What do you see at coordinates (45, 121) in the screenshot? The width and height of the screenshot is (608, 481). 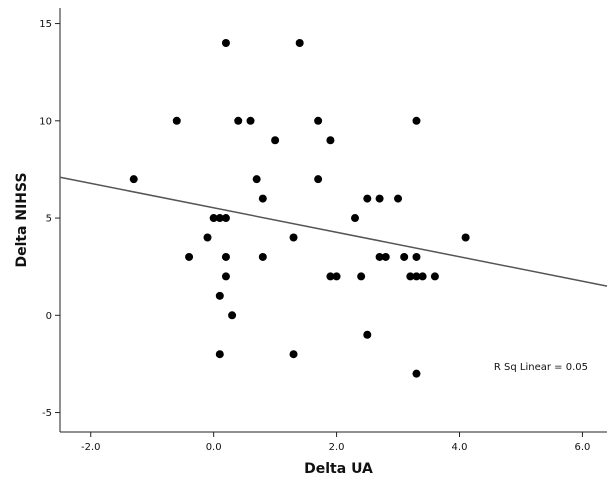 I see `y-tick-label: 10` at bounding box center [45, 121].